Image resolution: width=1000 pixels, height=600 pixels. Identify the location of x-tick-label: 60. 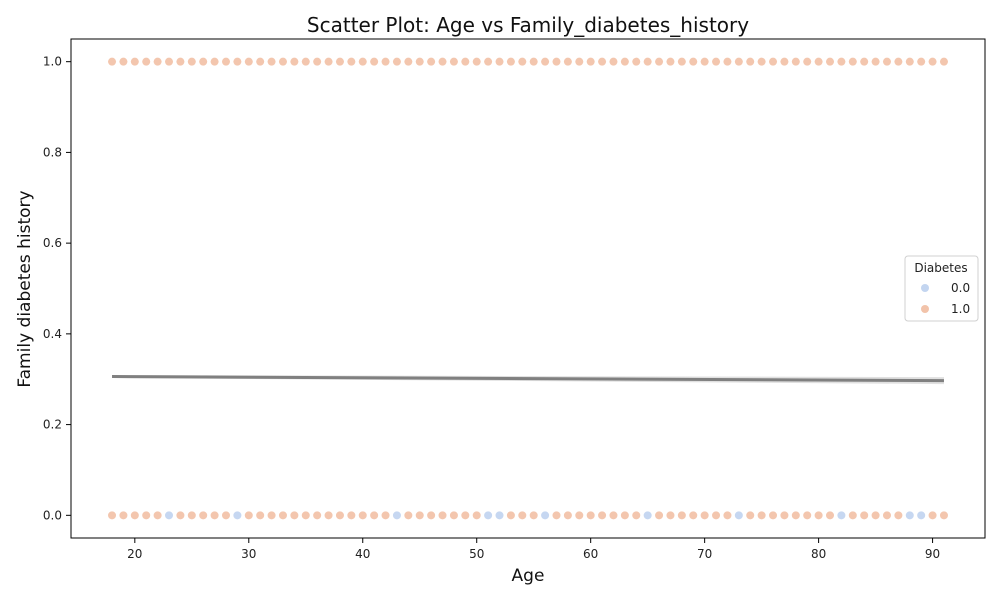
(590, 554).